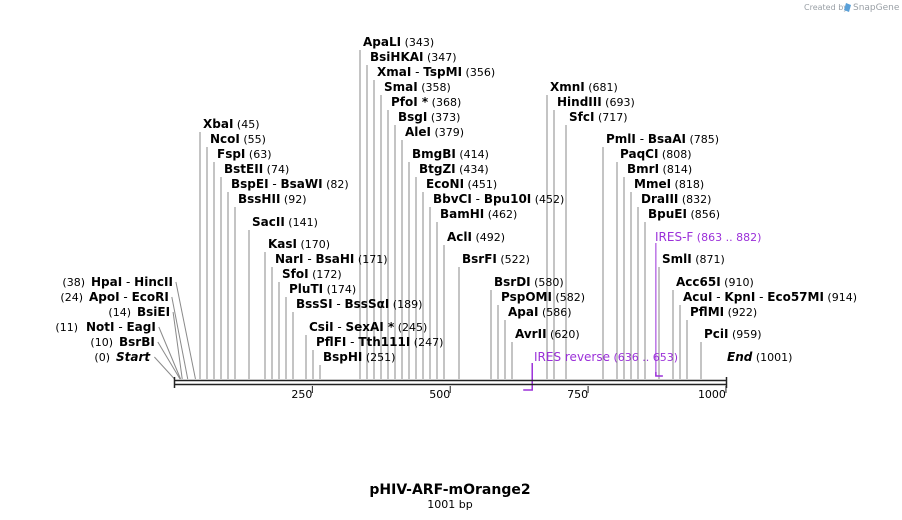 The height and width of the screenshot is (520, 902). Describe the element at coordinates (335, 259) in the screenshot. I see `site-isoschizomer: BsaHI` at that location.